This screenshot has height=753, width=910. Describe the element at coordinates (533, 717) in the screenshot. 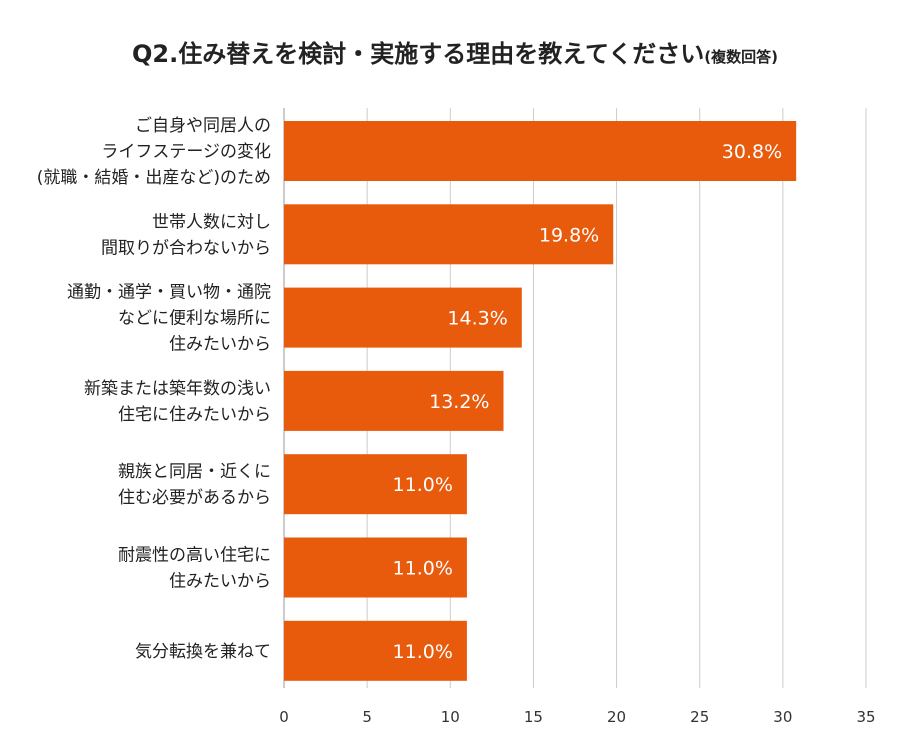

I see `x-tick-label-15: 15` at that location.